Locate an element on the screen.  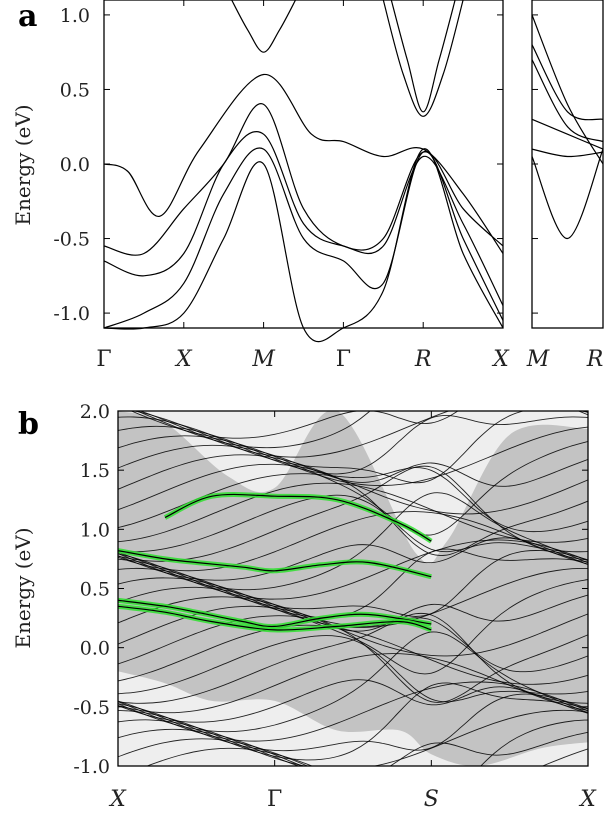
panel-a-kpoint-label: M is located at coordinates (263, 359).